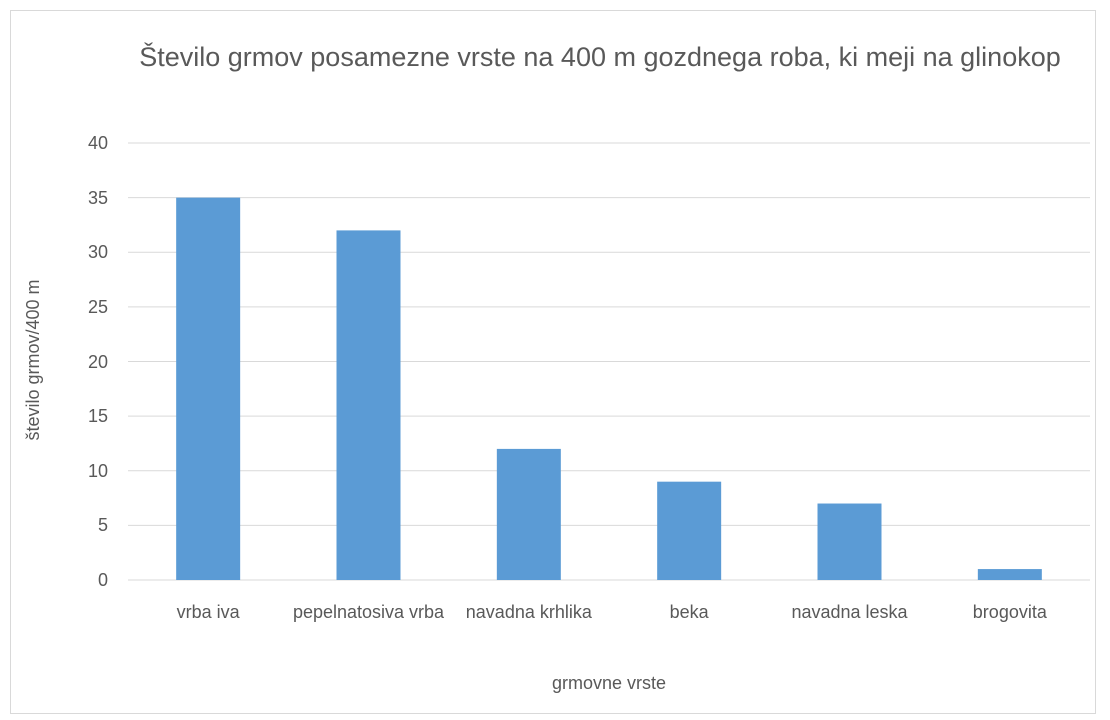  Describe the element at coordinates (1009, 612) in the screenshot. I see `x-tick-label: brogovita` at that location.